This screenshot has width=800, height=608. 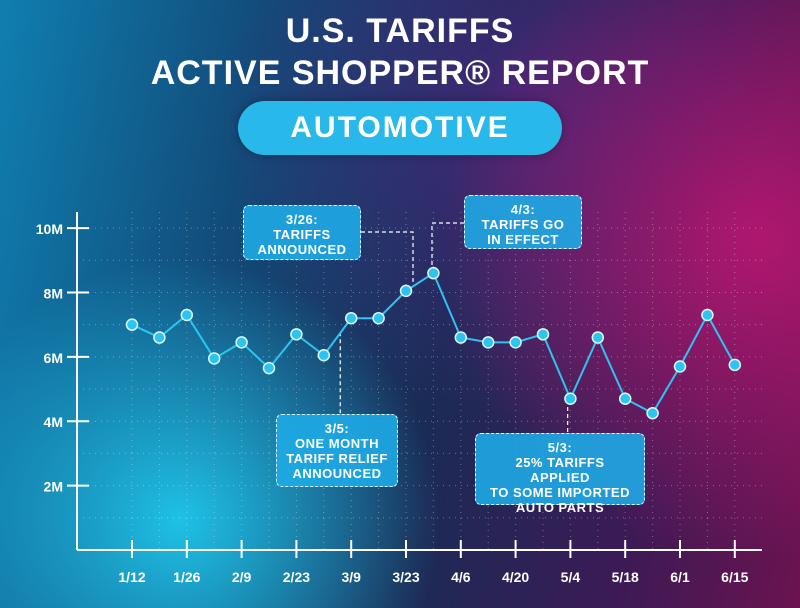 What do you see at coordinates (337, 450) in the screenshot?
I see `annotation-tariff-relief: 3/5: ONE MONTH TARIFF RELIEF ANNOUNCED` at bounding box center [337, 450].